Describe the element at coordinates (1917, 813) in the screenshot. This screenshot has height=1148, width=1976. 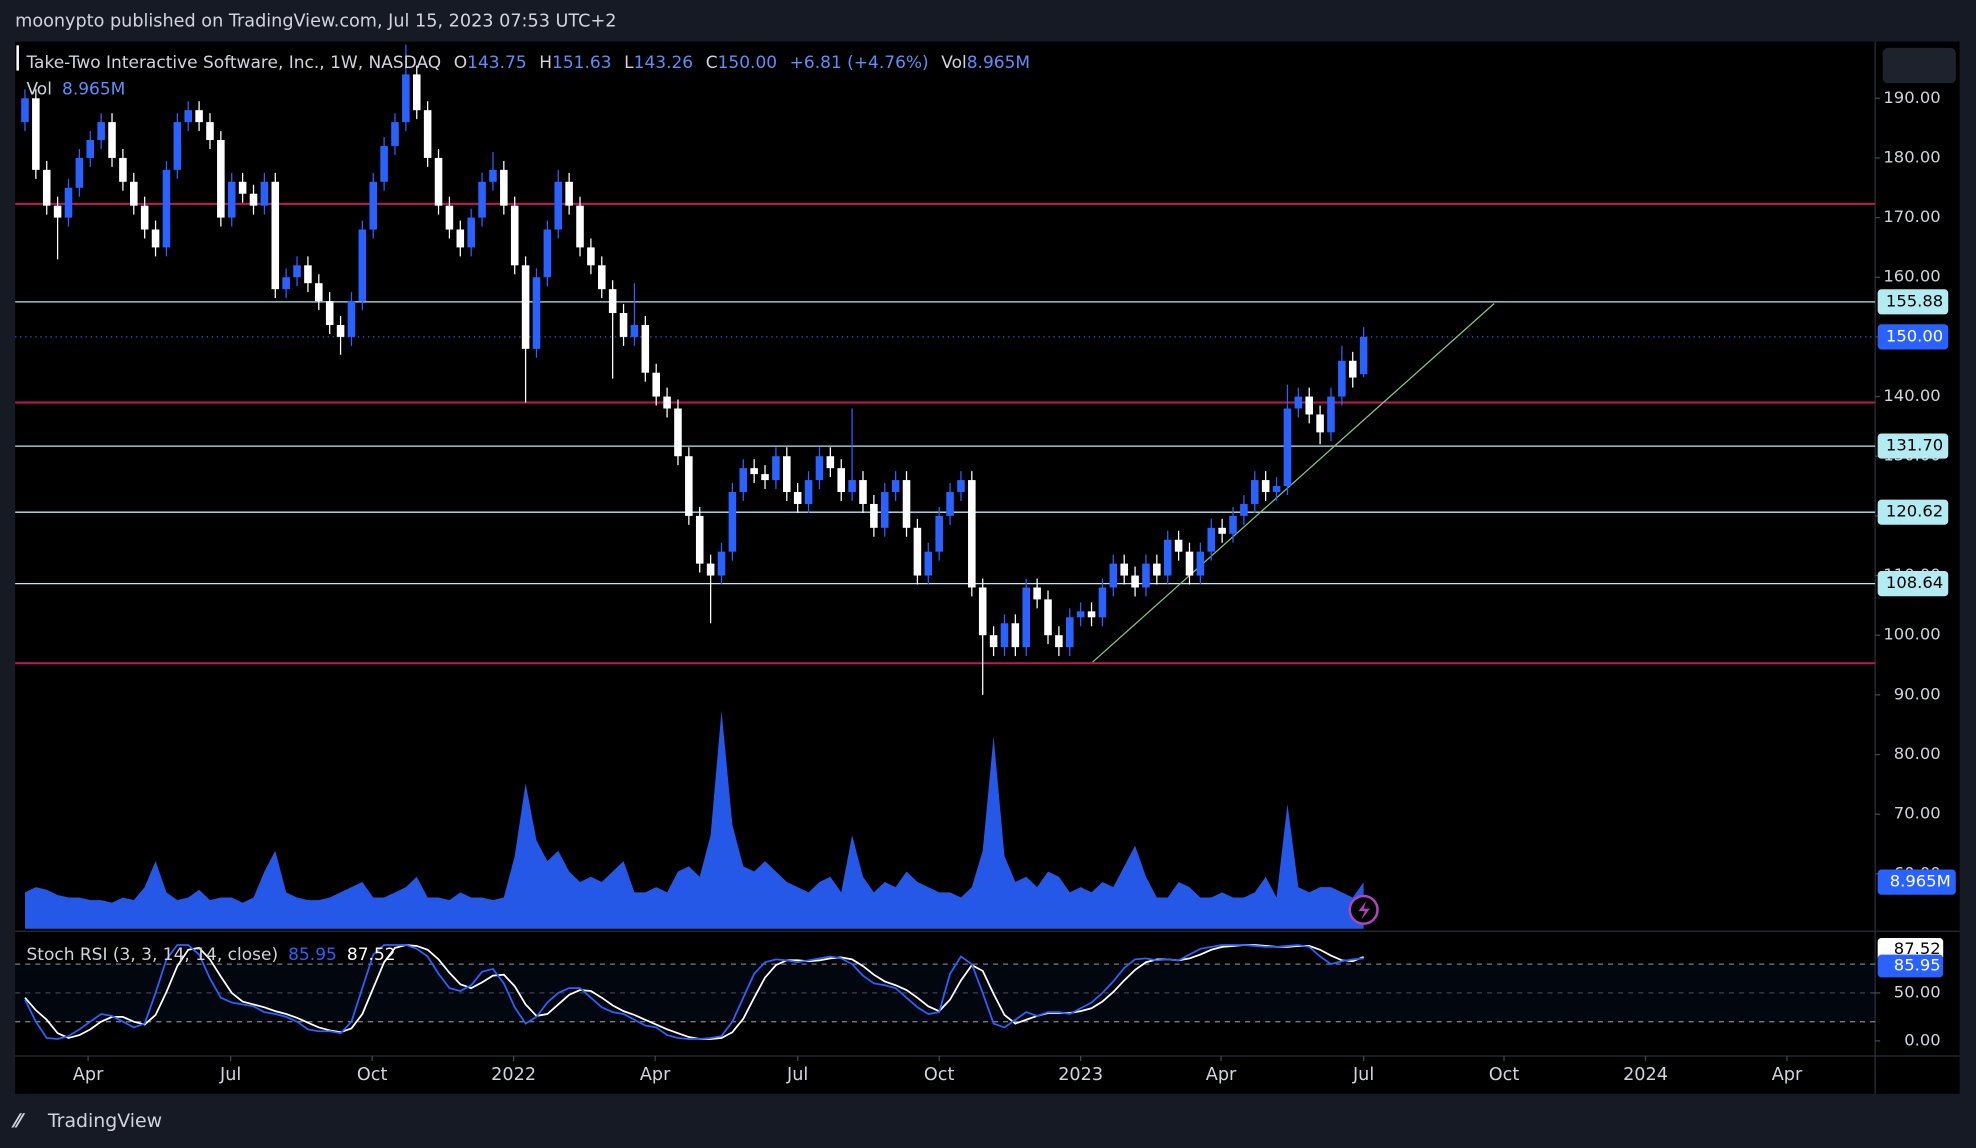
I see `y-tick-label: 70.00` at that location.